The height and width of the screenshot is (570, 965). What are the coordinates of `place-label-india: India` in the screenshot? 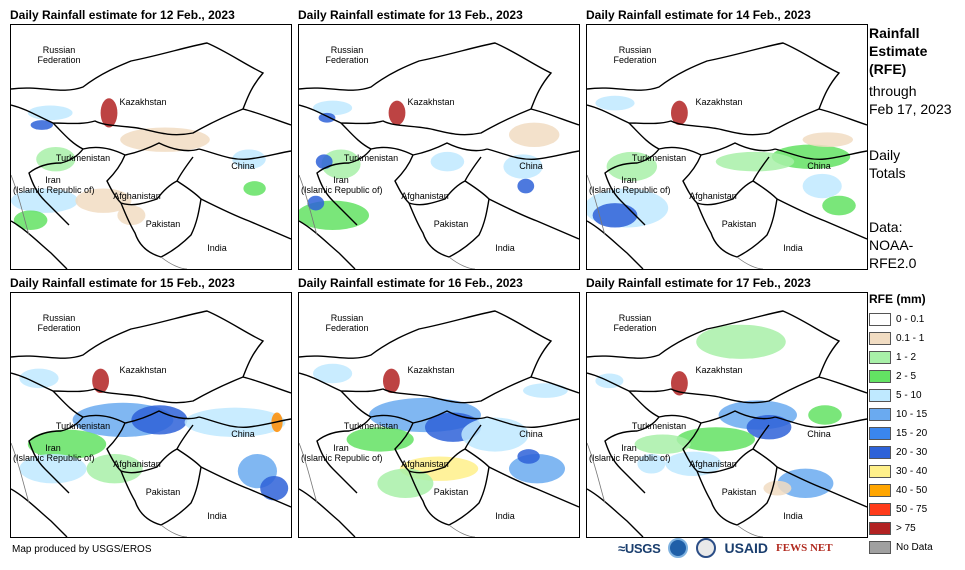 It's located at (505, 248).